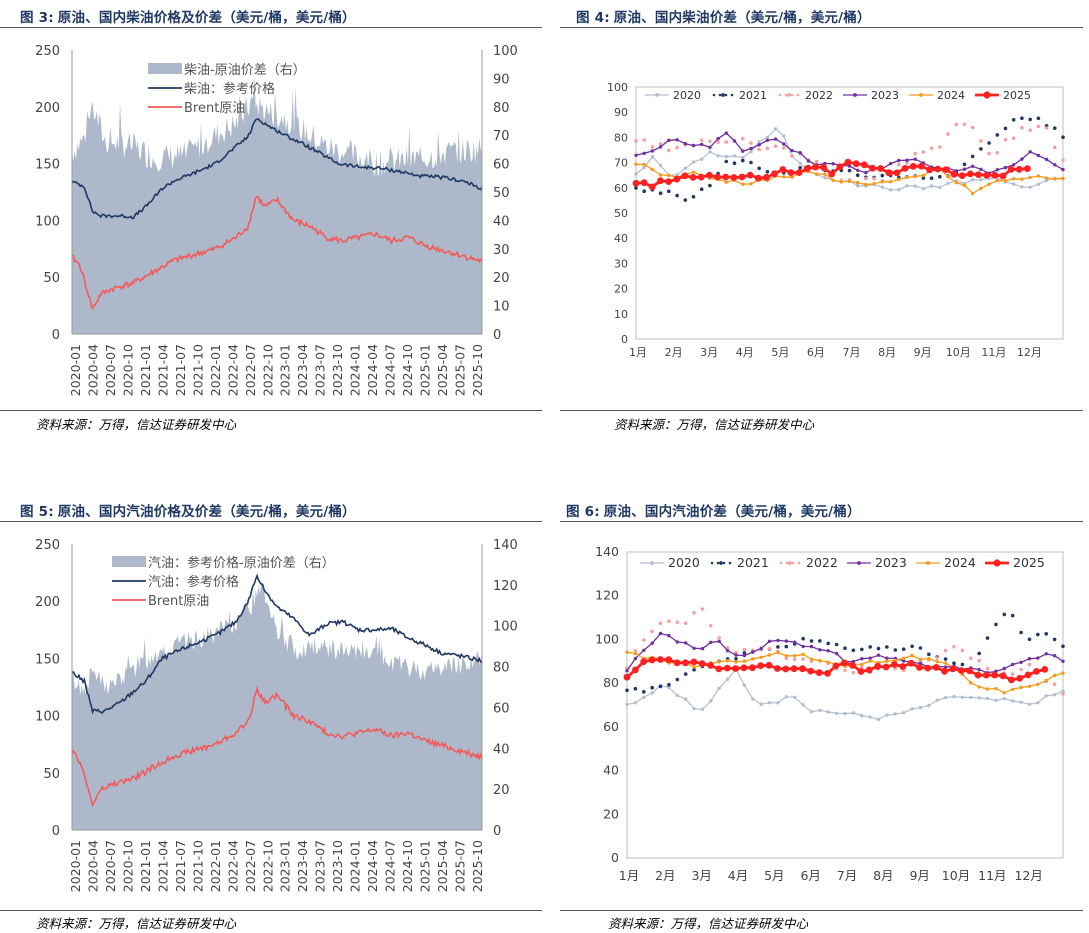 This screenshot has height=933, width=1089. Describe the element at coordinates (821, 910) in the screenshot. I see `fig6-bottom-divider` at that location.